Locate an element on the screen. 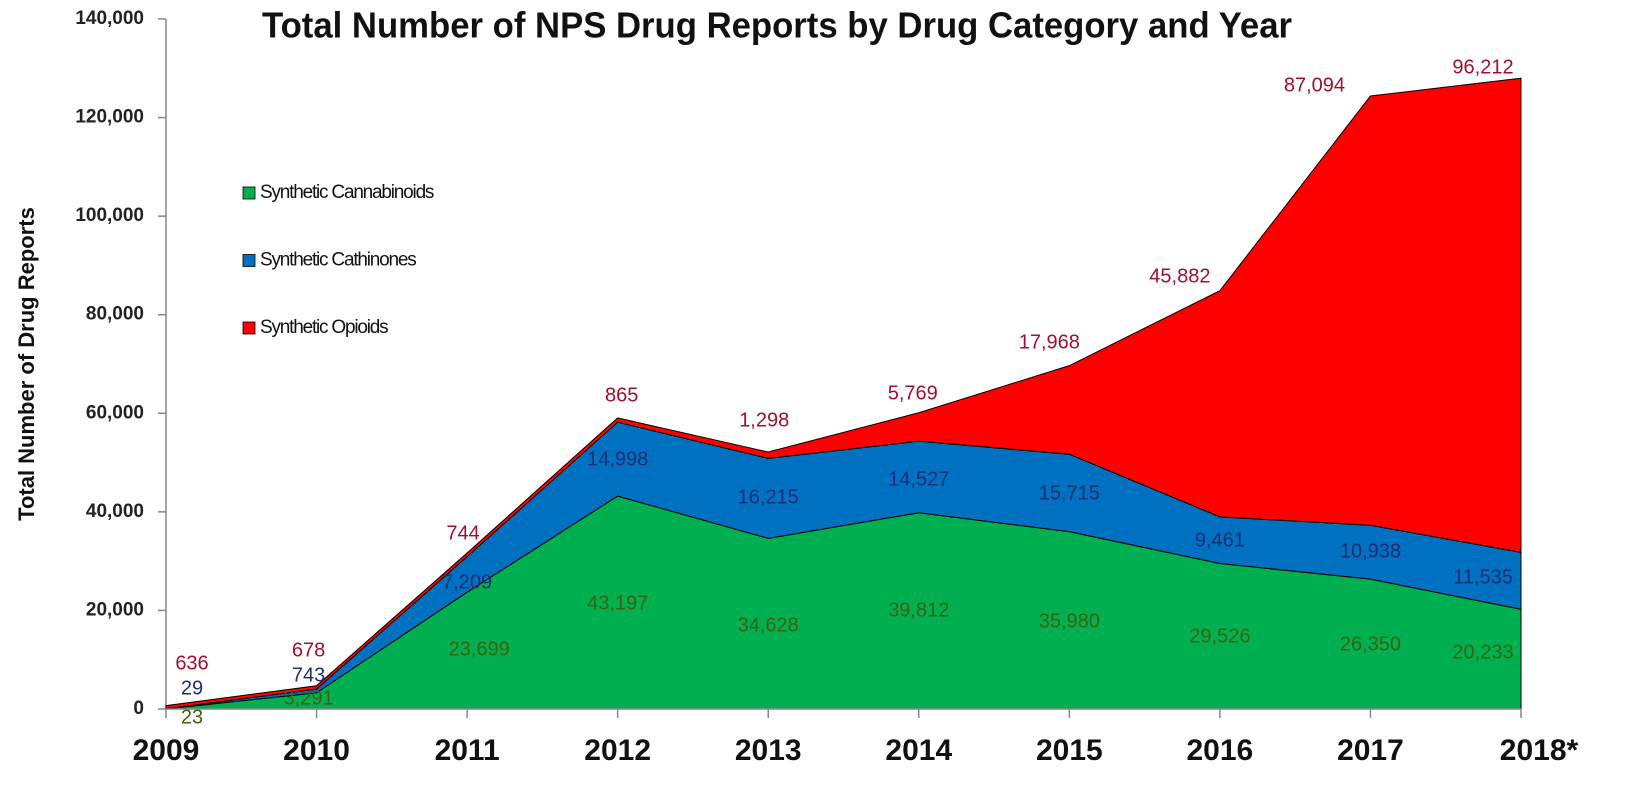 Image resolution: width=1630 pixels, height=806 pixels. value-label: 20,233 is located at coordinates (1482, 652).